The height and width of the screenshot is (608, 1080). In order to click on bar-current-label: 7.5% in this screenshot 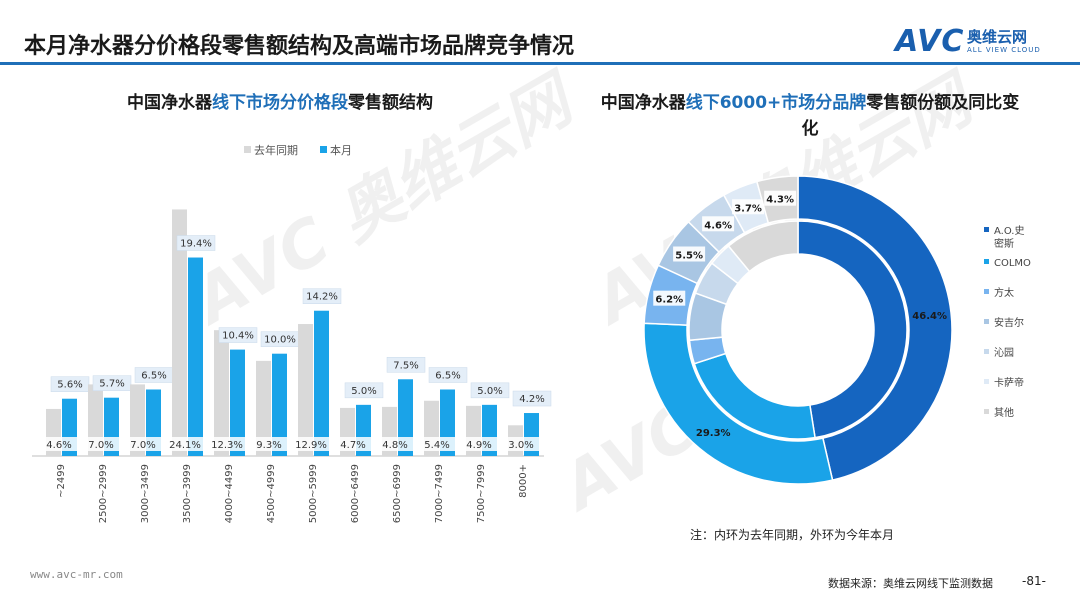, I will do `click(406, 365)`.